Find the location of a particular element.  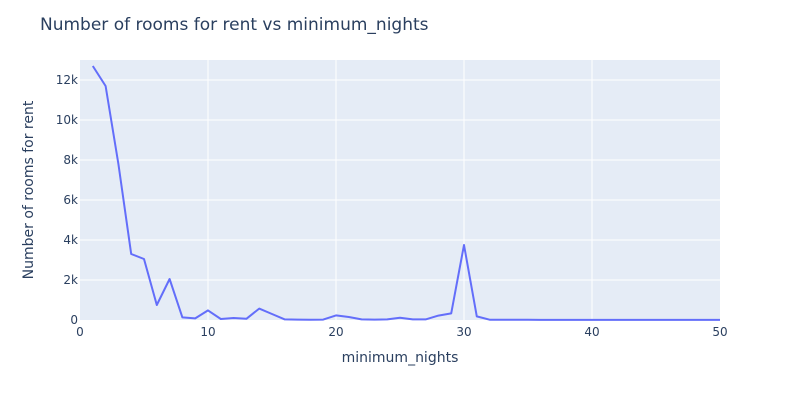

x-tick-label: 50 is located at coordinates (719, 332).